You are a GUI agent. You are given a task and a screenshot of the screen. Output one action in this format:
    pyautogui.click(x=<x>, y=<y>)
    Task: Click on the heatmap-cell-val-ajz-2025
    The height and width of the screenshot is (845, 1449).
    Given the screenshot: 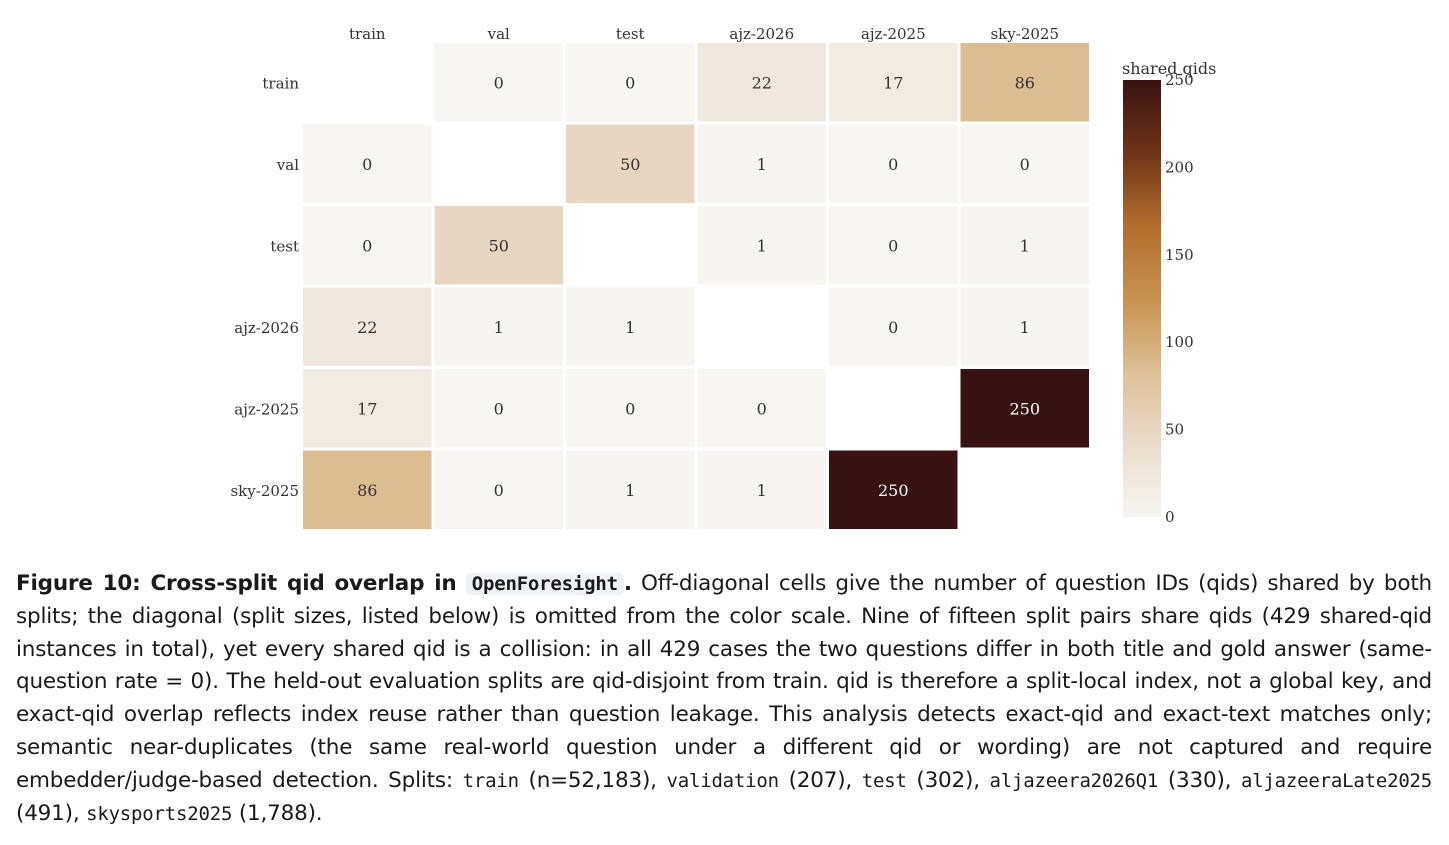 What is the action you would take?
    pyautogui.click(x=893, y=163)
    